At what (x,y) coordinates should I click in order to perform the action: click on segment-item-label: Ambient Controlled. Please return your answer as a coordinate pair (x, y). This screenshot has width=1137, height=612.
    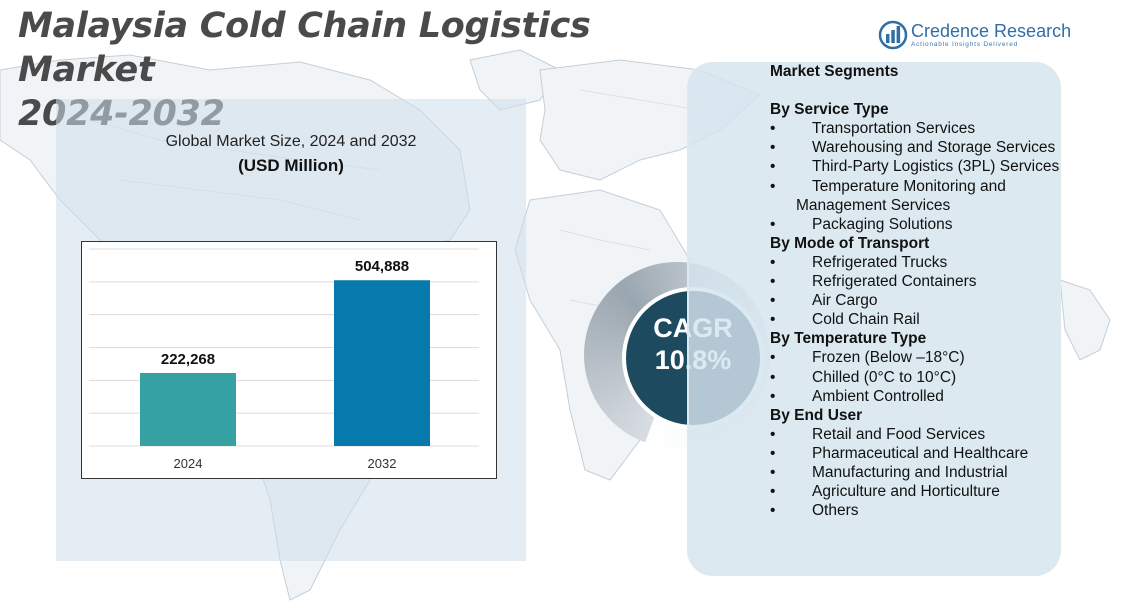
    Looking at the image, I should click on (878, 396).